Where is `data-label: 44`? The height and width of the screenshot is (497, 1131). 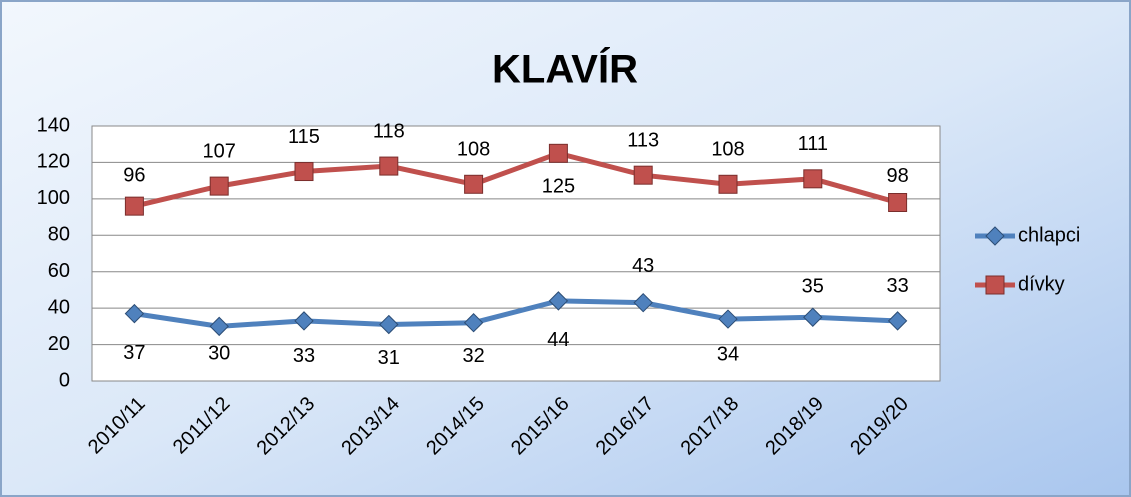 data-label: 44 is located at coordinates (558, 340).